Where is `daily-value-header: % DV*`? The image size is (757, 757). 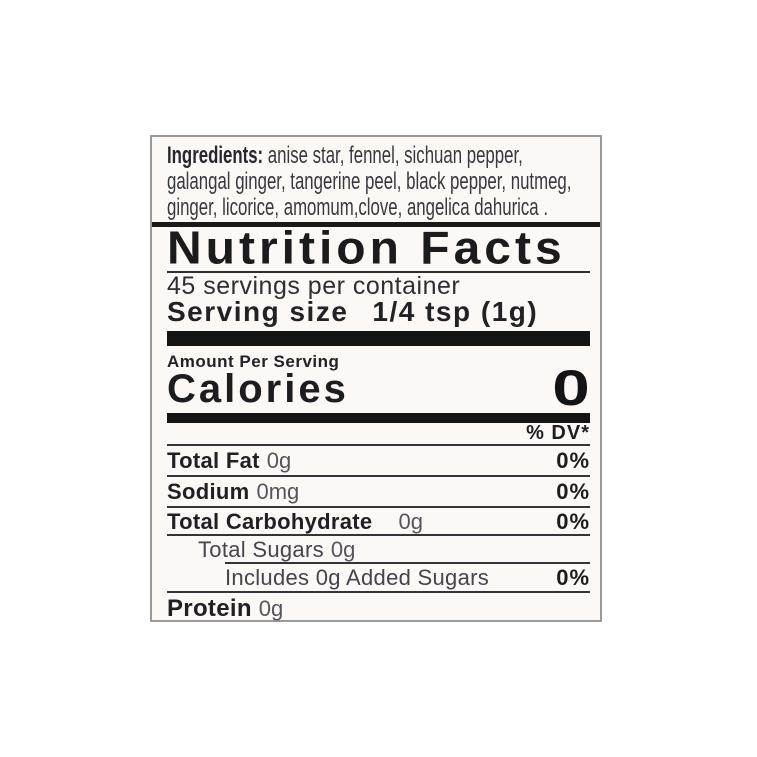
daily-value-header: % DV* is located at coordinates (558, 433).